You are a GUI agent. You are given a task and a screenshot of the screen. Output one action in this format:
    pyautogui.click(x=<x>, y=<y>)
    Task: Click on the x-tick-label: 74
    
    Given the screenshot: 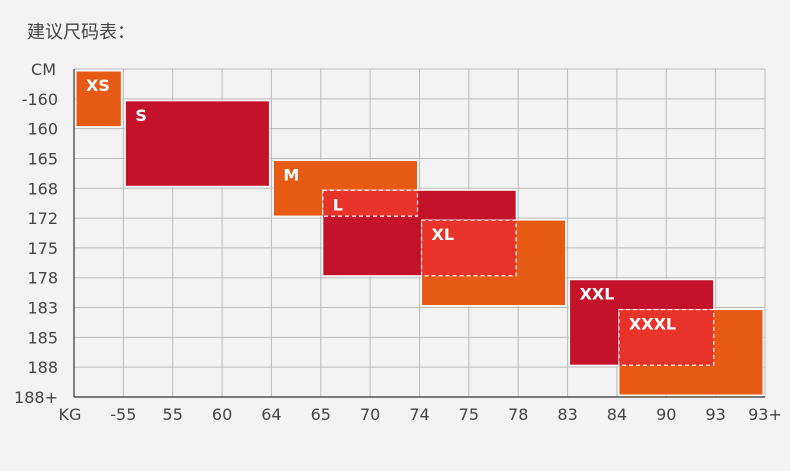 What is the action you would take?
    pyautogui.click(x=419, y=414)
    